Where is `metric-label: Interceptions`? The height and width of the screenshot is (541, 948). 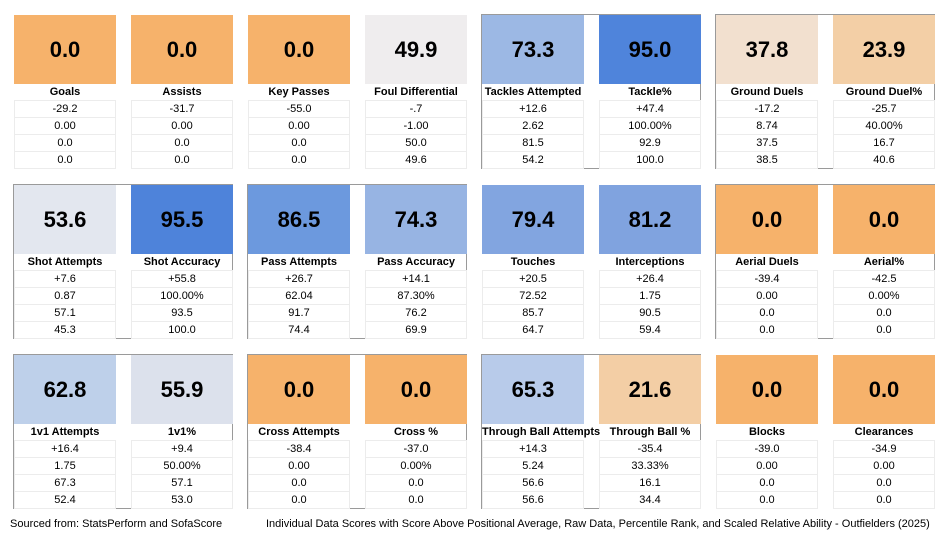
metric-label: Interceptions is located at coordinates (650, 262).